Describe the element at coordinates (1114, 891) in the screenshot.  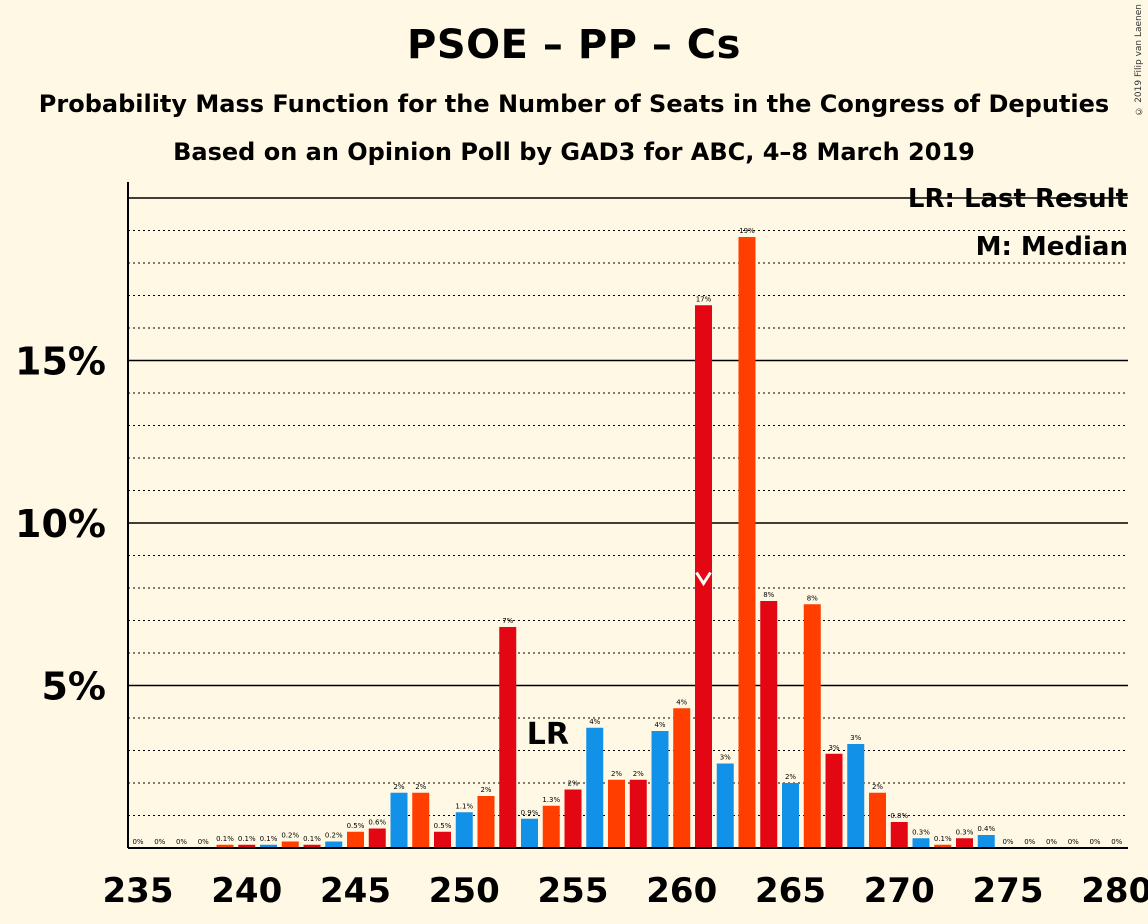
I see `x-tick-label: 280` at that location.